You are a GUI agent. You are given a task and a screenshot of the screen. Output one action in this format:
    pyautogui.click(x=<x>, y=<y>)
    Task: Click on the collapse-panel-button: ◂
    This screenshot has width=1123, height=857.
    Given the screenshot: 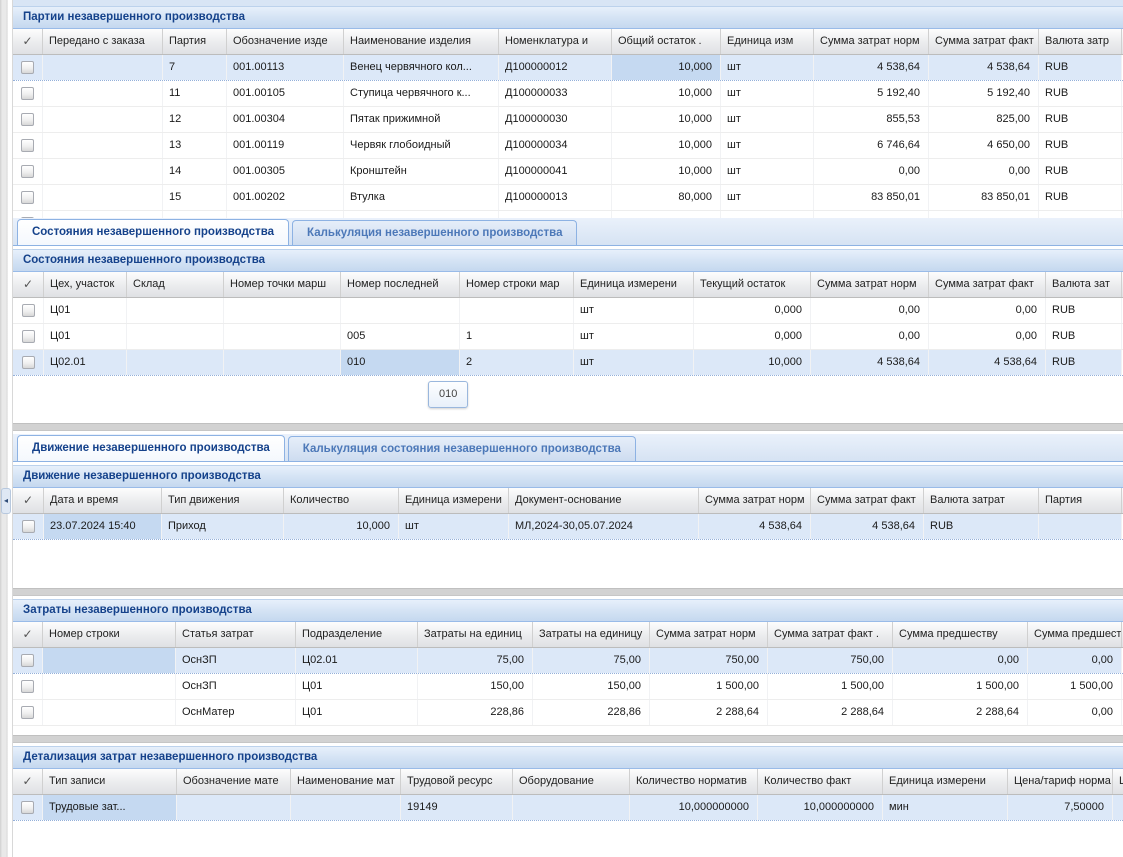 What is the action you would take?
    pyautogui.click(x=6, y=501)
    